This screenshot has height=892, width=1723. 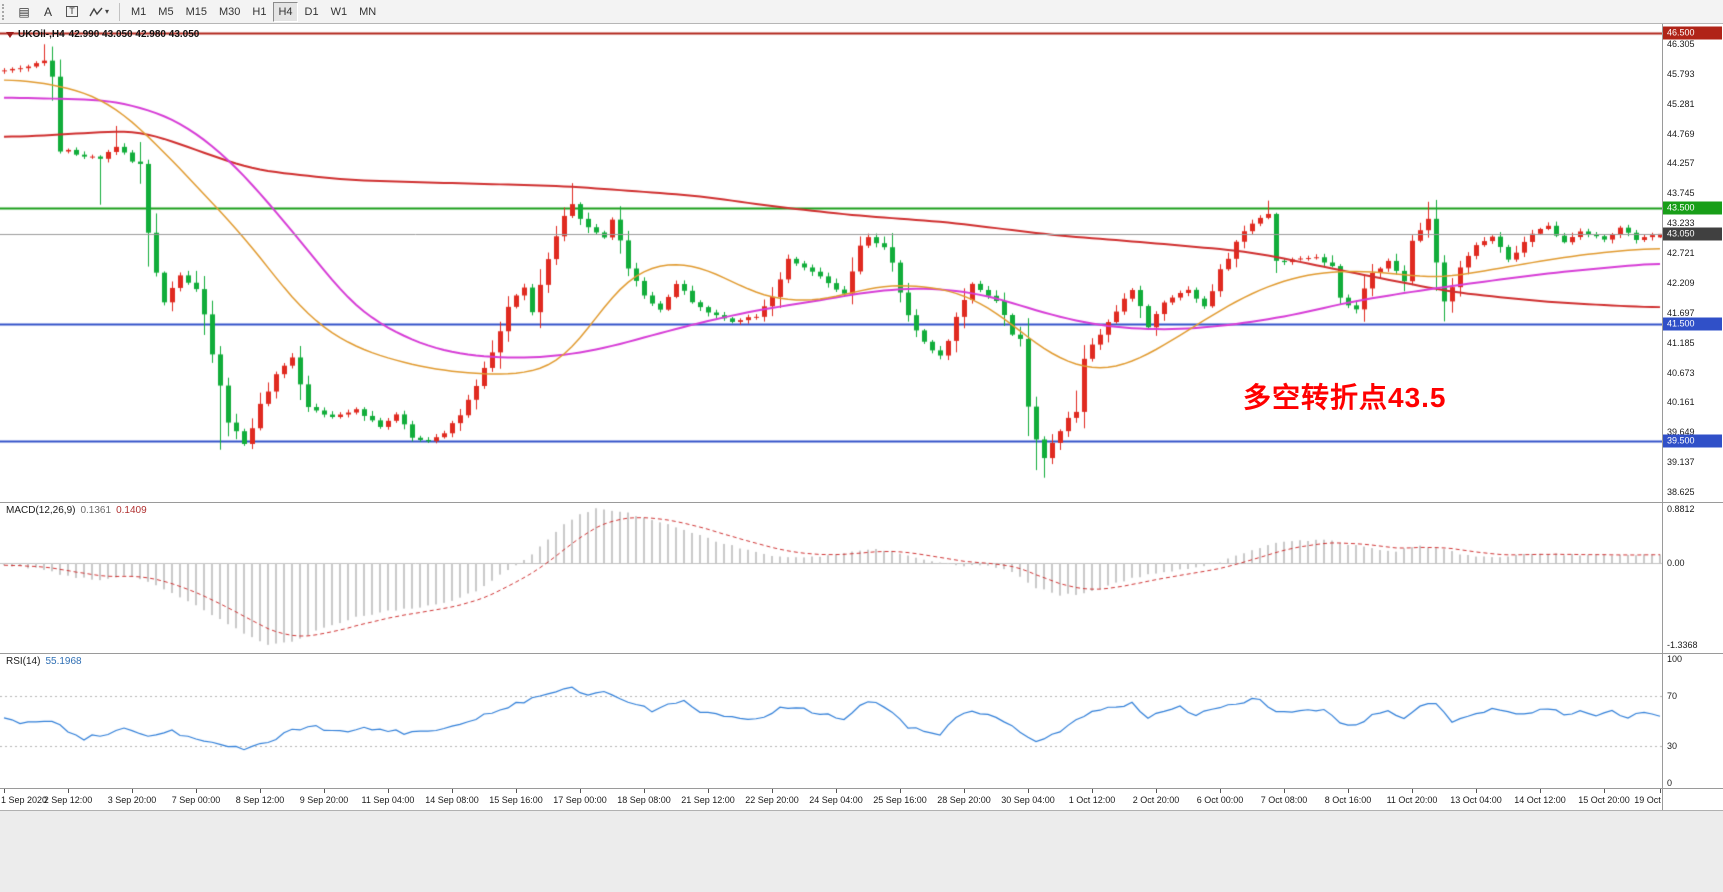 I want to click on time-axis-label: 14 Sep 08:00, so click(x=452, y=800).